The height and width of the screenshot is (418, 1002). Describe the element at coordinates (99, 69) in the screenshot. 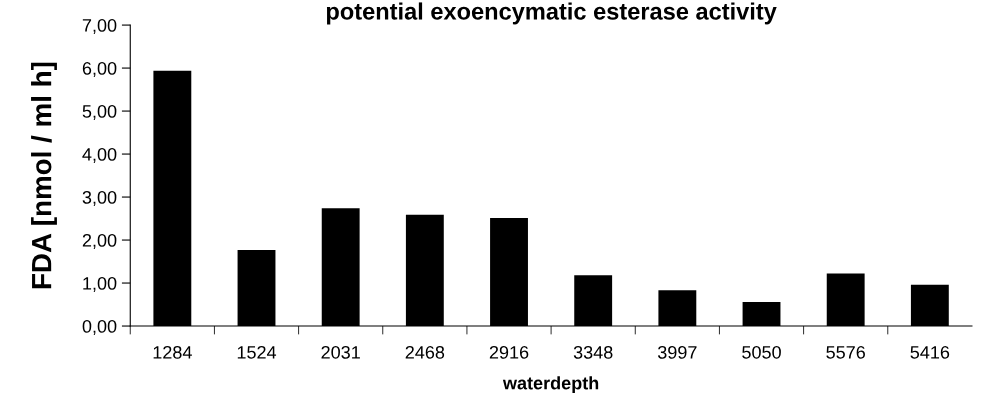

I see `y-tick-label: 6,00` at that location.